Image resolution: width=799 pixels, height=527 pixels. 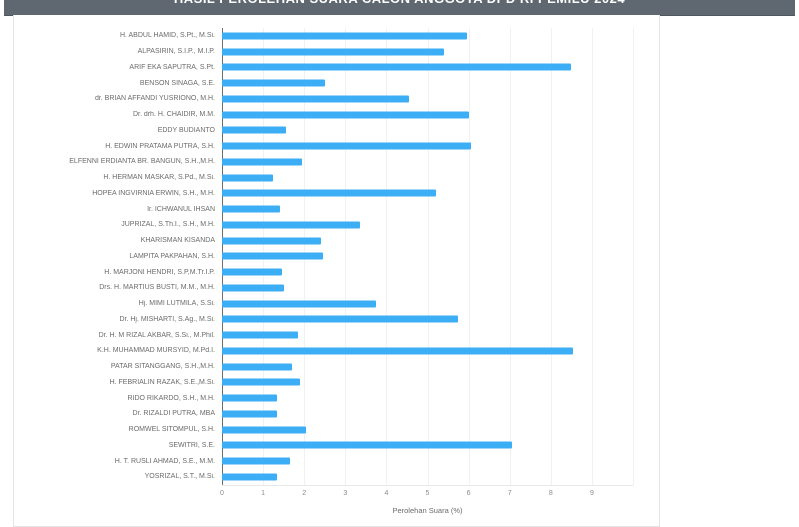 I want to click on category-label: EDDY BUDIANTO, so click(x=186, y=130).